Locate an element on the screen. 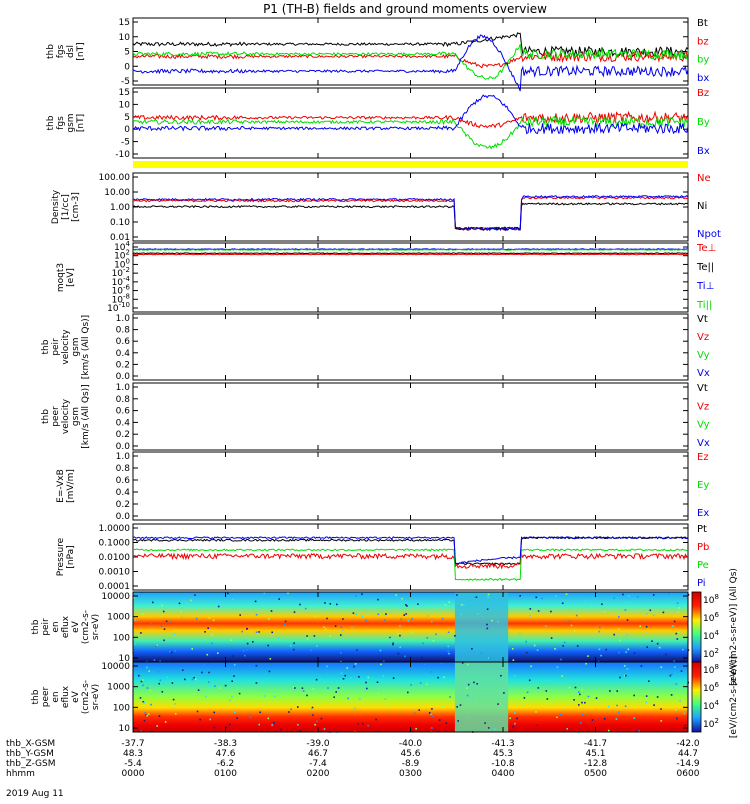  xaxis-row-value: 0400 is located at coordinates (503, 774).